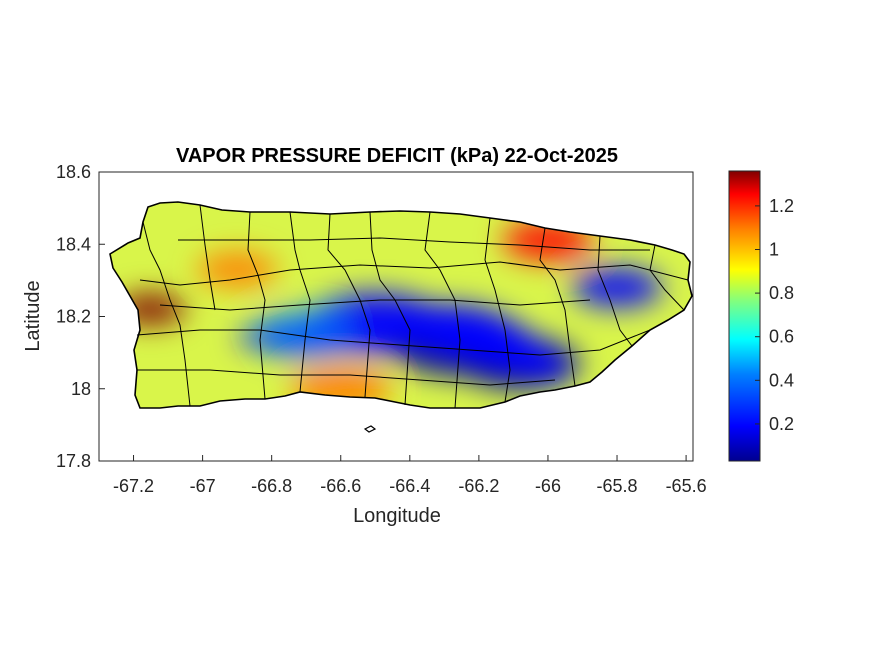  I want to click on colorbar-tick-label: 0.4, so click(781, 380).